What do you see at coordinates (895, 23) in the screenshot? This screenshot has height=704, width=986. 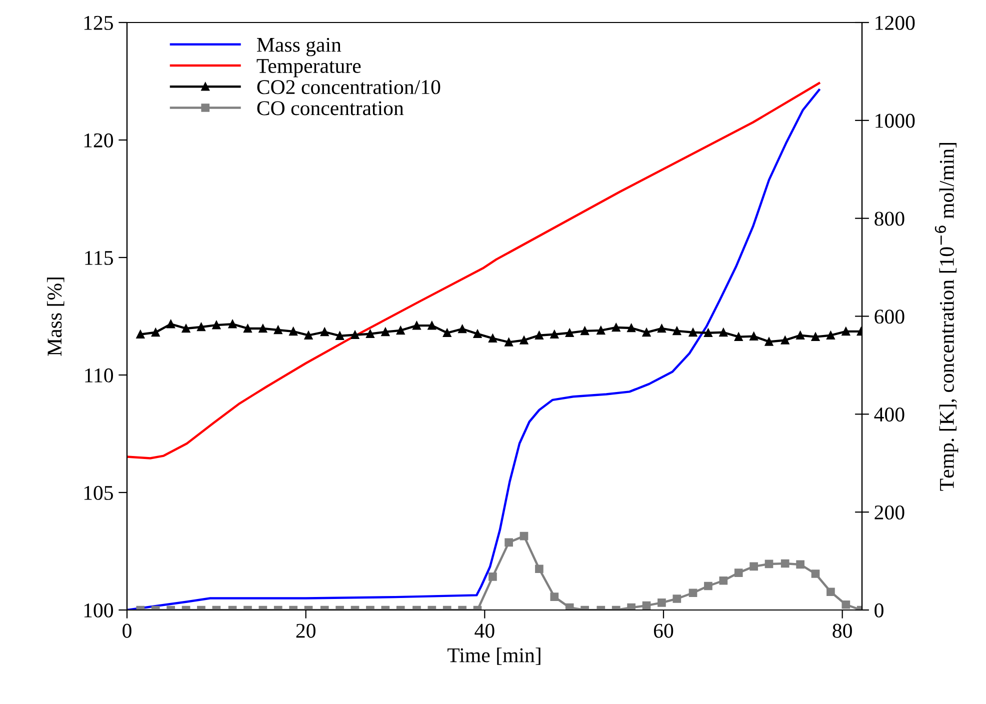 I see `y2-tick-label: 1200` at bounding box center [895, 23].